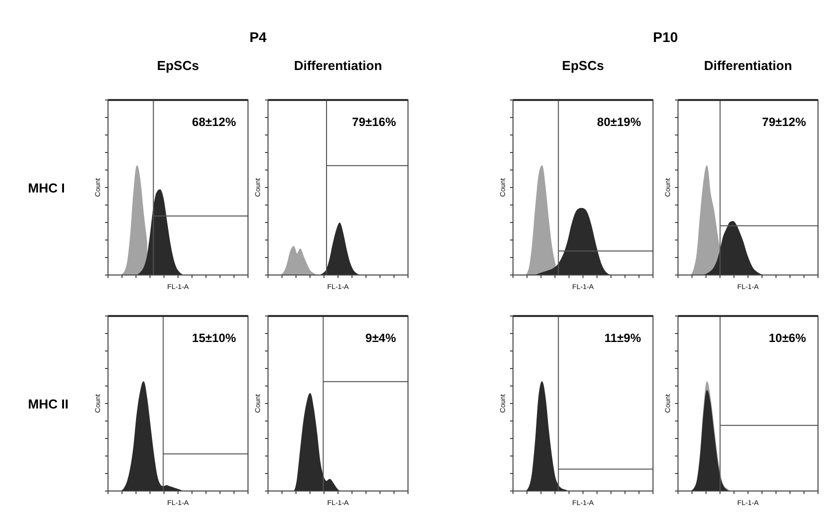 The height and width of the screenshot is (513, 835). I want to click on text: 9±4%, so click(380, 338).